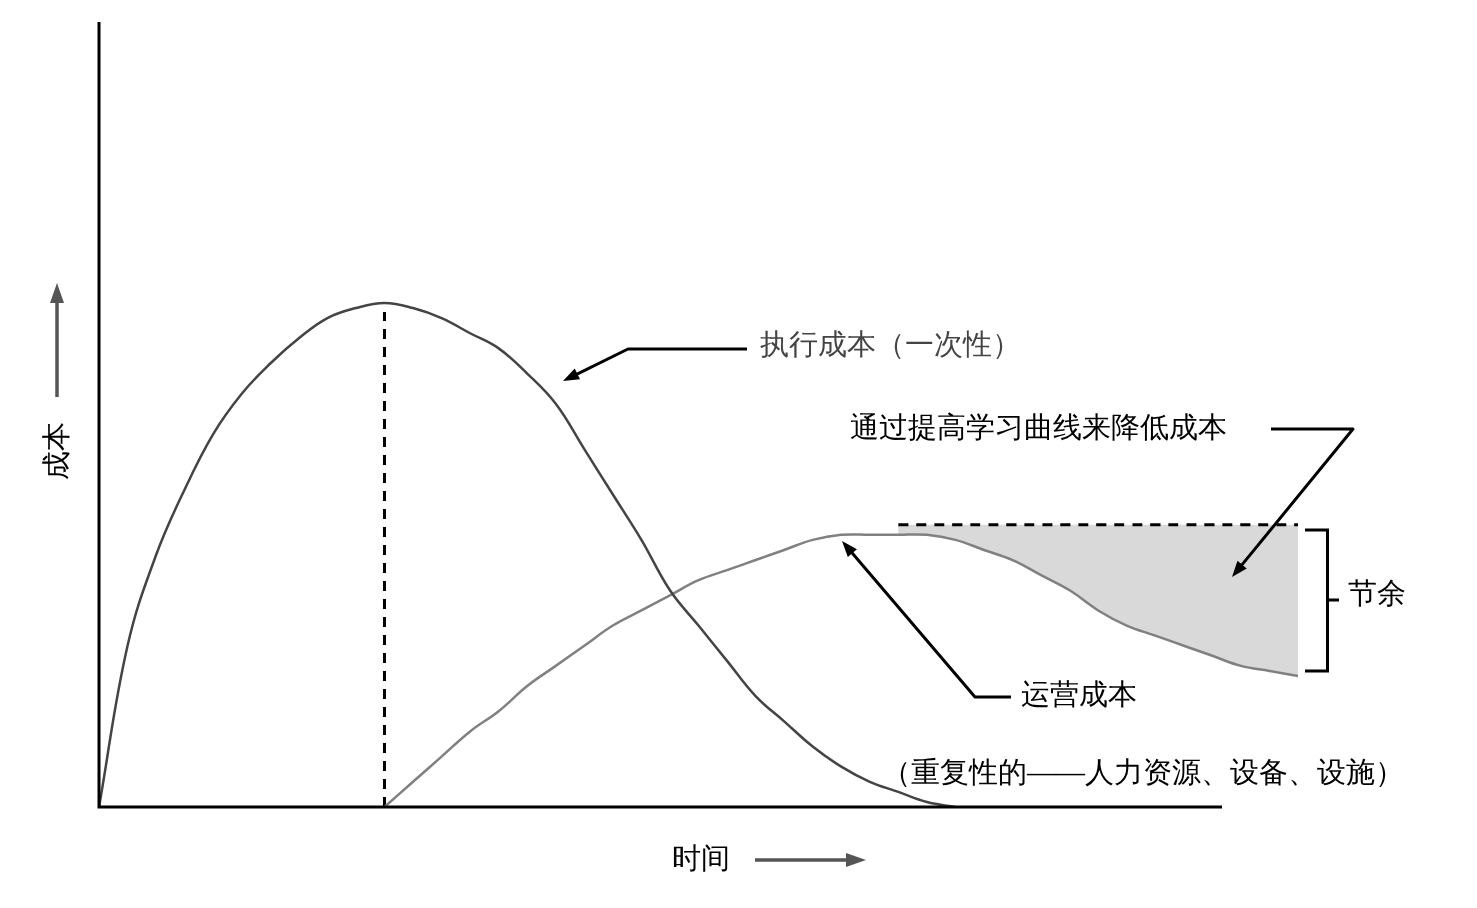  Describe the element at coordinates (1143, 772) in the screenshot. I see `annotation: （重复性的——人力资源、设备、设施）` at that location.